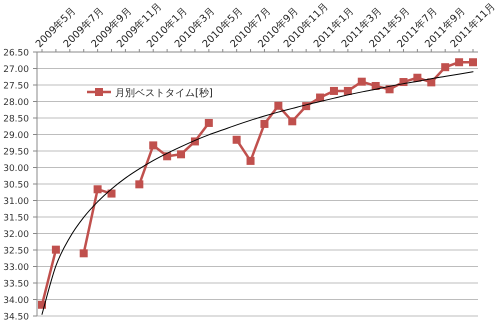  What do you see at coordinates (16, 317) in the screenshot?
I see `y-tick-label: 34.50` at bounding box center [16, 317].